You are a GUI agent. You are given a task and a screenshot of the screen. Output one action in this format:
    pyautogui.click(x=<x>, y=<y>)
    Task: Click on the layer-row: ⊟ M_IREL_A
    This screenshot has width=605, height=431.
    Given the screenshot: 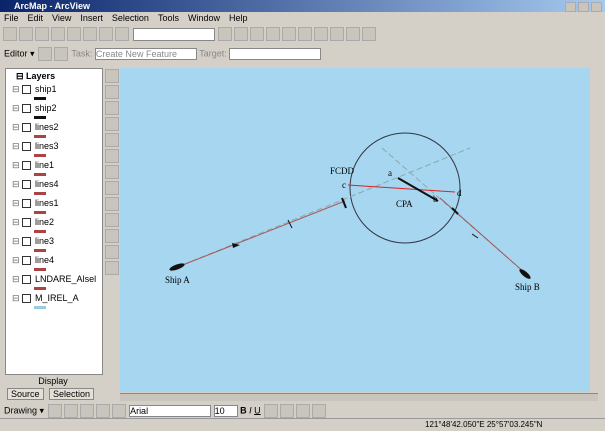 What is the action you would take?
    pyautogui.click(x=54, y=302)
    